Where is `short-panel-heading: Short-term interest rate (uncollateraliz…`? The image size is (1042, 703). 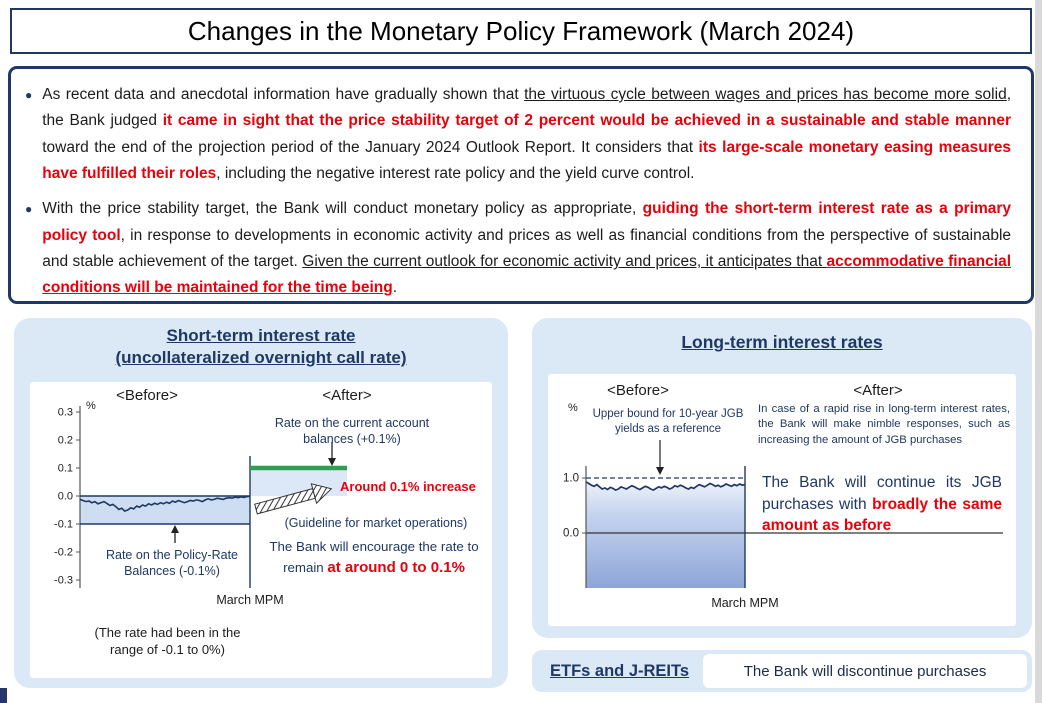 short-panel-heading: Short-term interest rate (uncollateraliz… is located at coordinates (261, 347).